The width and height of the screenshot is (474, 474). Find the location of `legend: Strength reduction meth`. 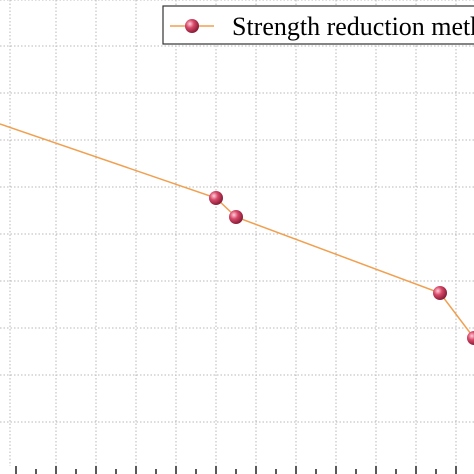

legend: Strength reduction meth is located at coordinates (318, 25).